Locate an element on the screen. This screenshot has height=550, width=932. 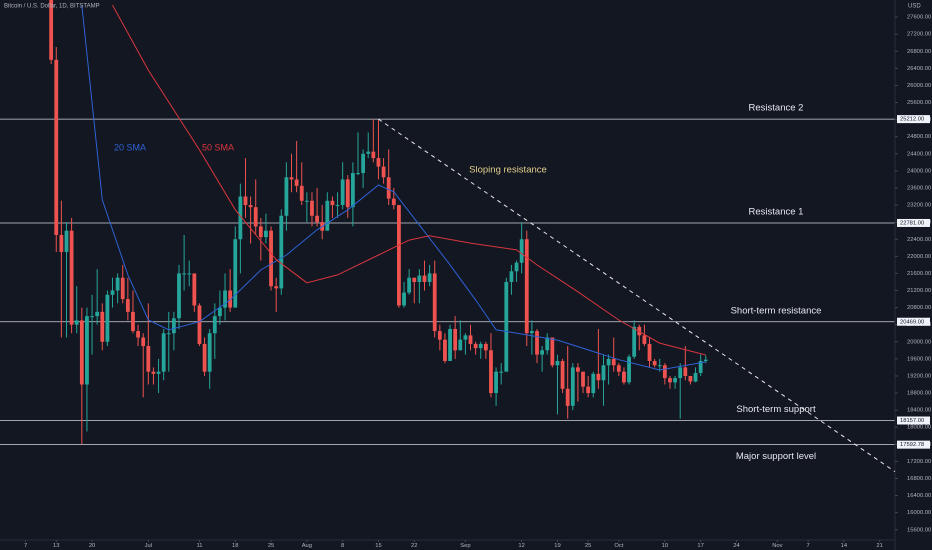
x-tick-label: 19 is located at coordinates (557, 546).